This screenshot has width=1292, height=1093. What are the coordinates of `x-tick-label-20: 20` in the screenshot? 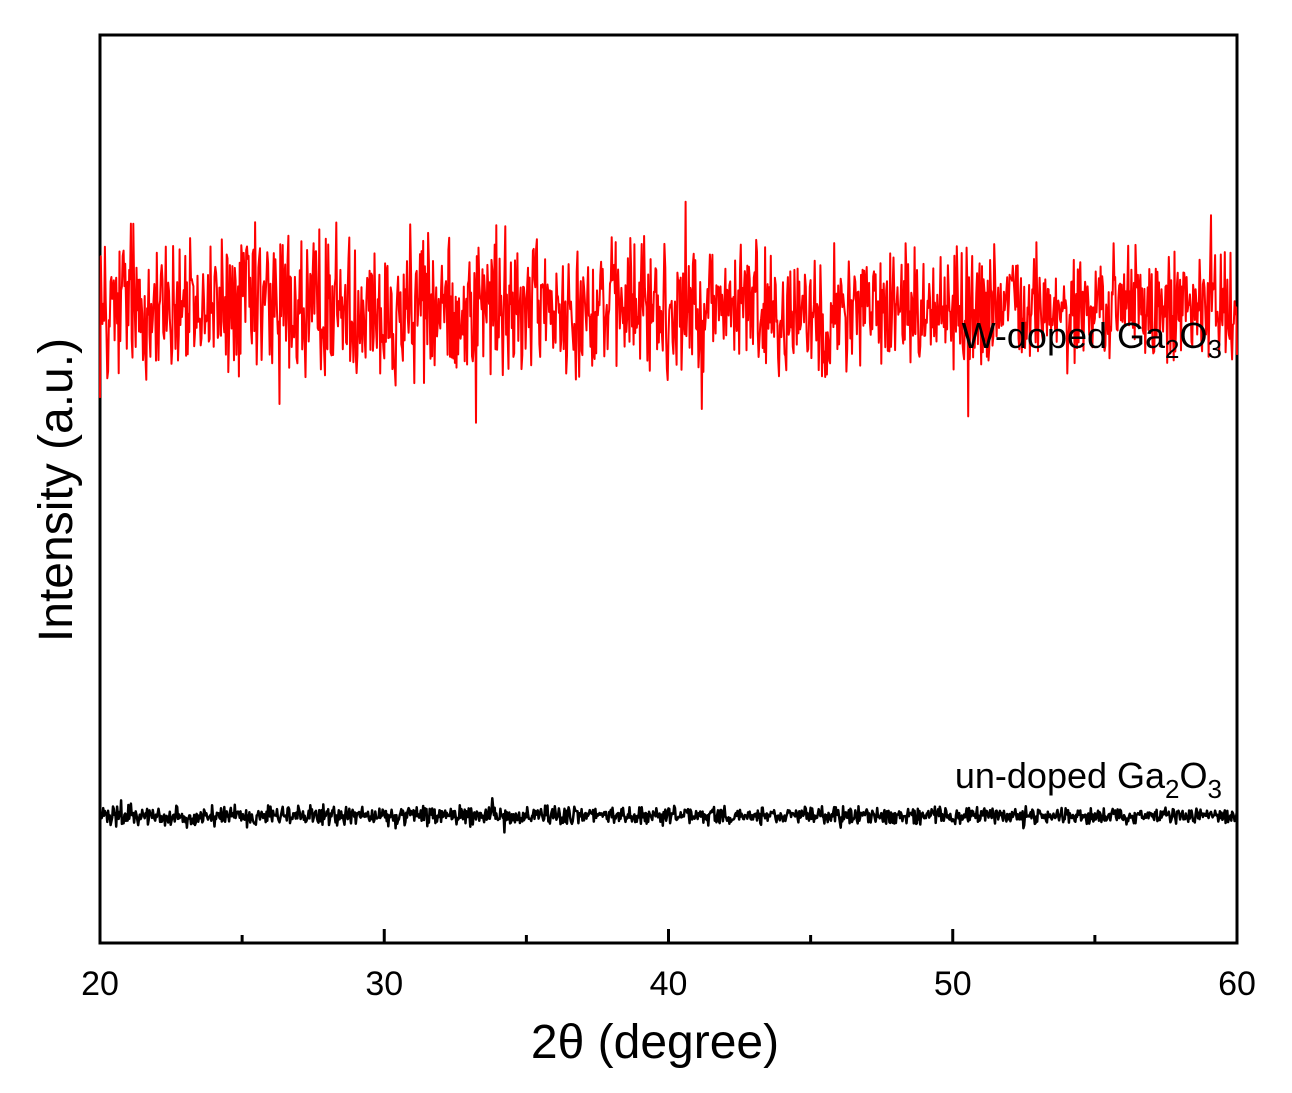 It's located at (100, 984).